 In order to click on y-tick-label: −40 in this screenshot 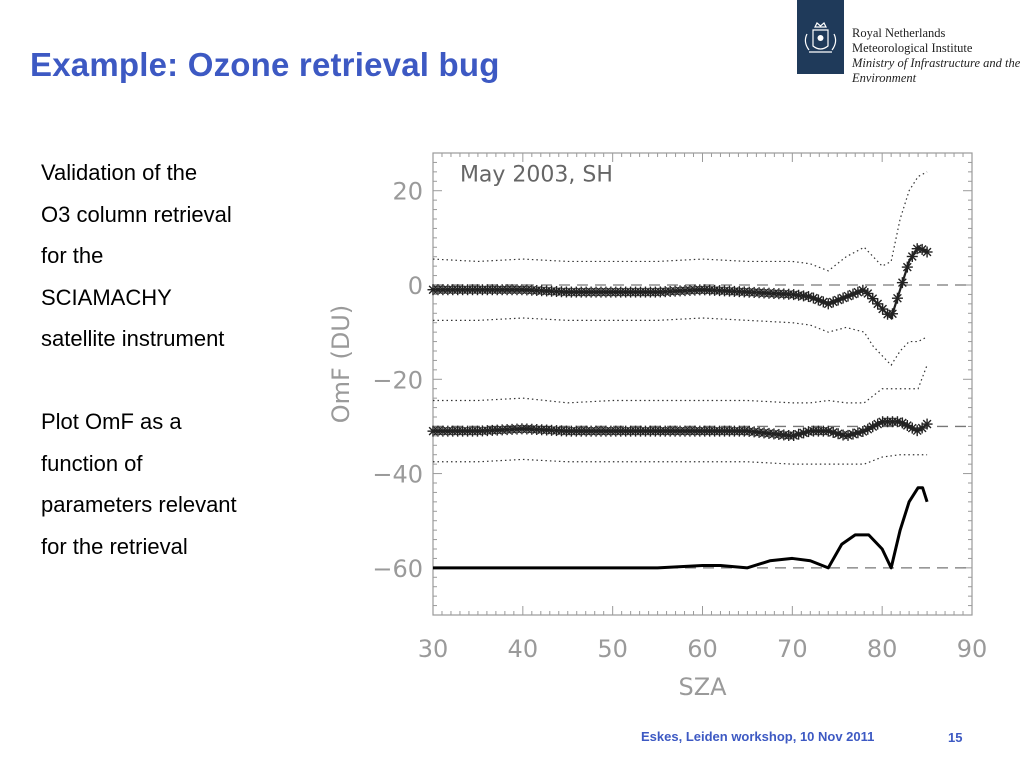, I will do `click(397, 475)`.